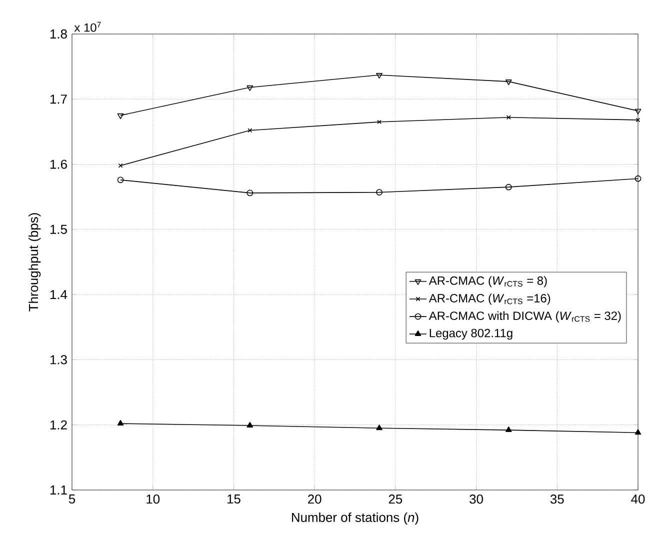  What do you see at coordinates (315, 499) in the screenshot?
I see `x-tick-label: 20` at bounding box center [315, 499].